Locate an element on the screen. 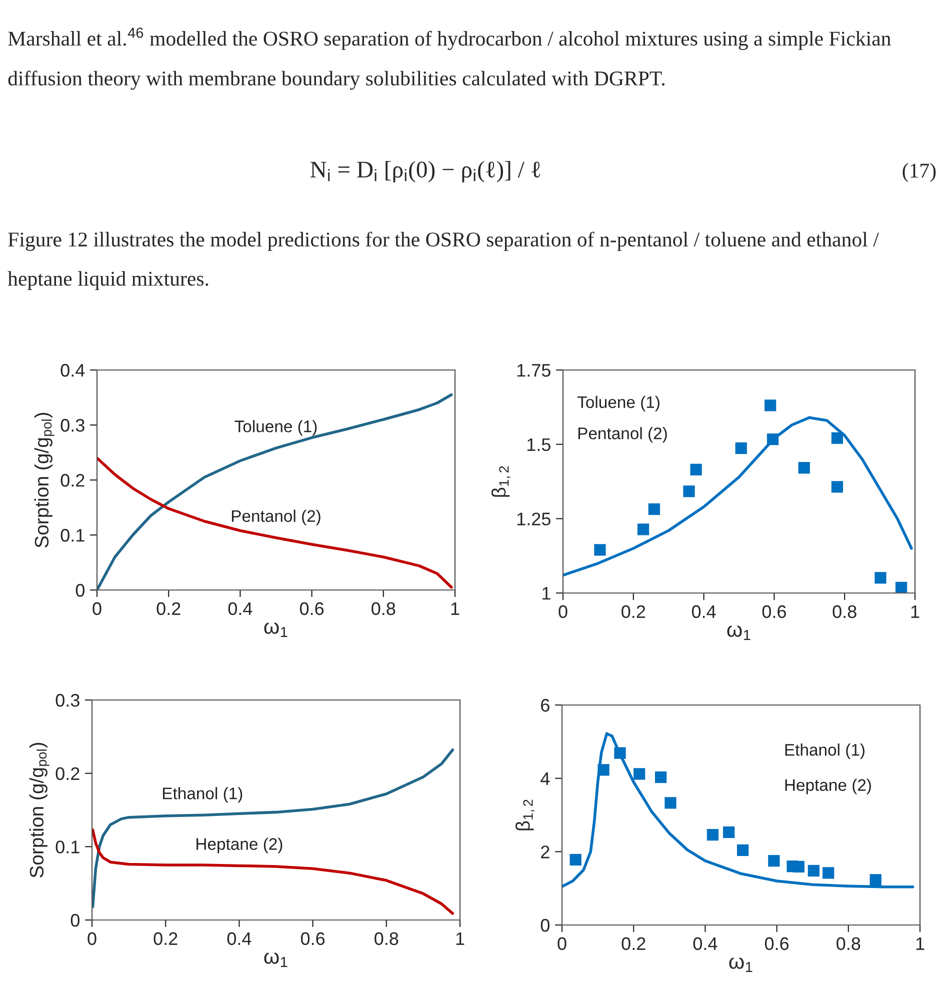 This screenshot has height=986, width=946. annotation: Heptane (2) is located at coordinates (828, 786).